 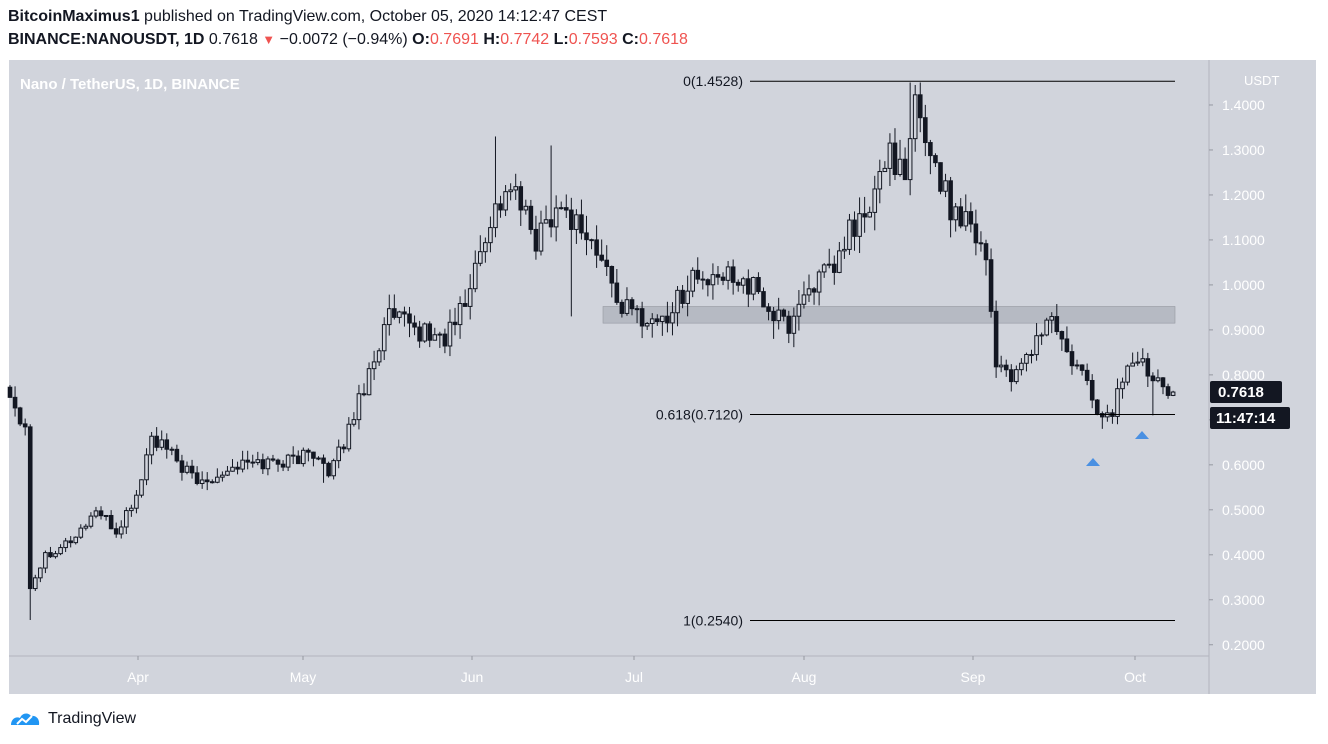 I want to click on x-tick-label: Oct, so click(x=1135, y=677).